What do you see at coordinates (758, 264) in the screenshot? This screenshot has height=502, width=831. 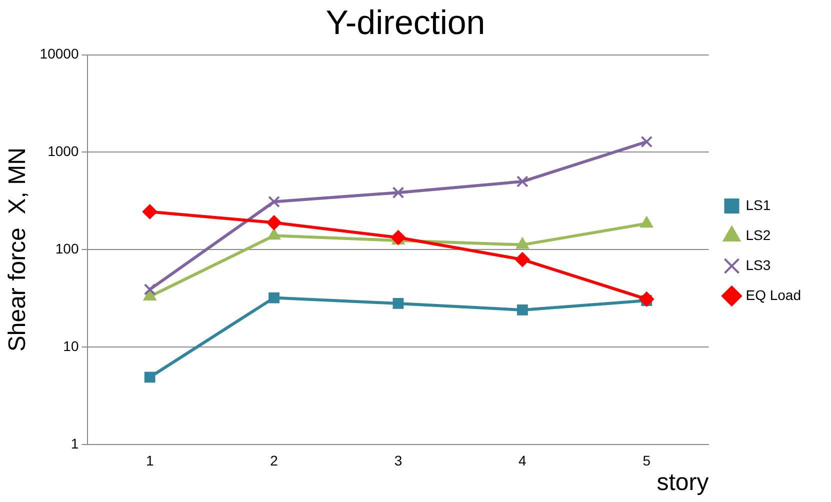 I see `legend-label: LS3` at bounding box center [758, 264].